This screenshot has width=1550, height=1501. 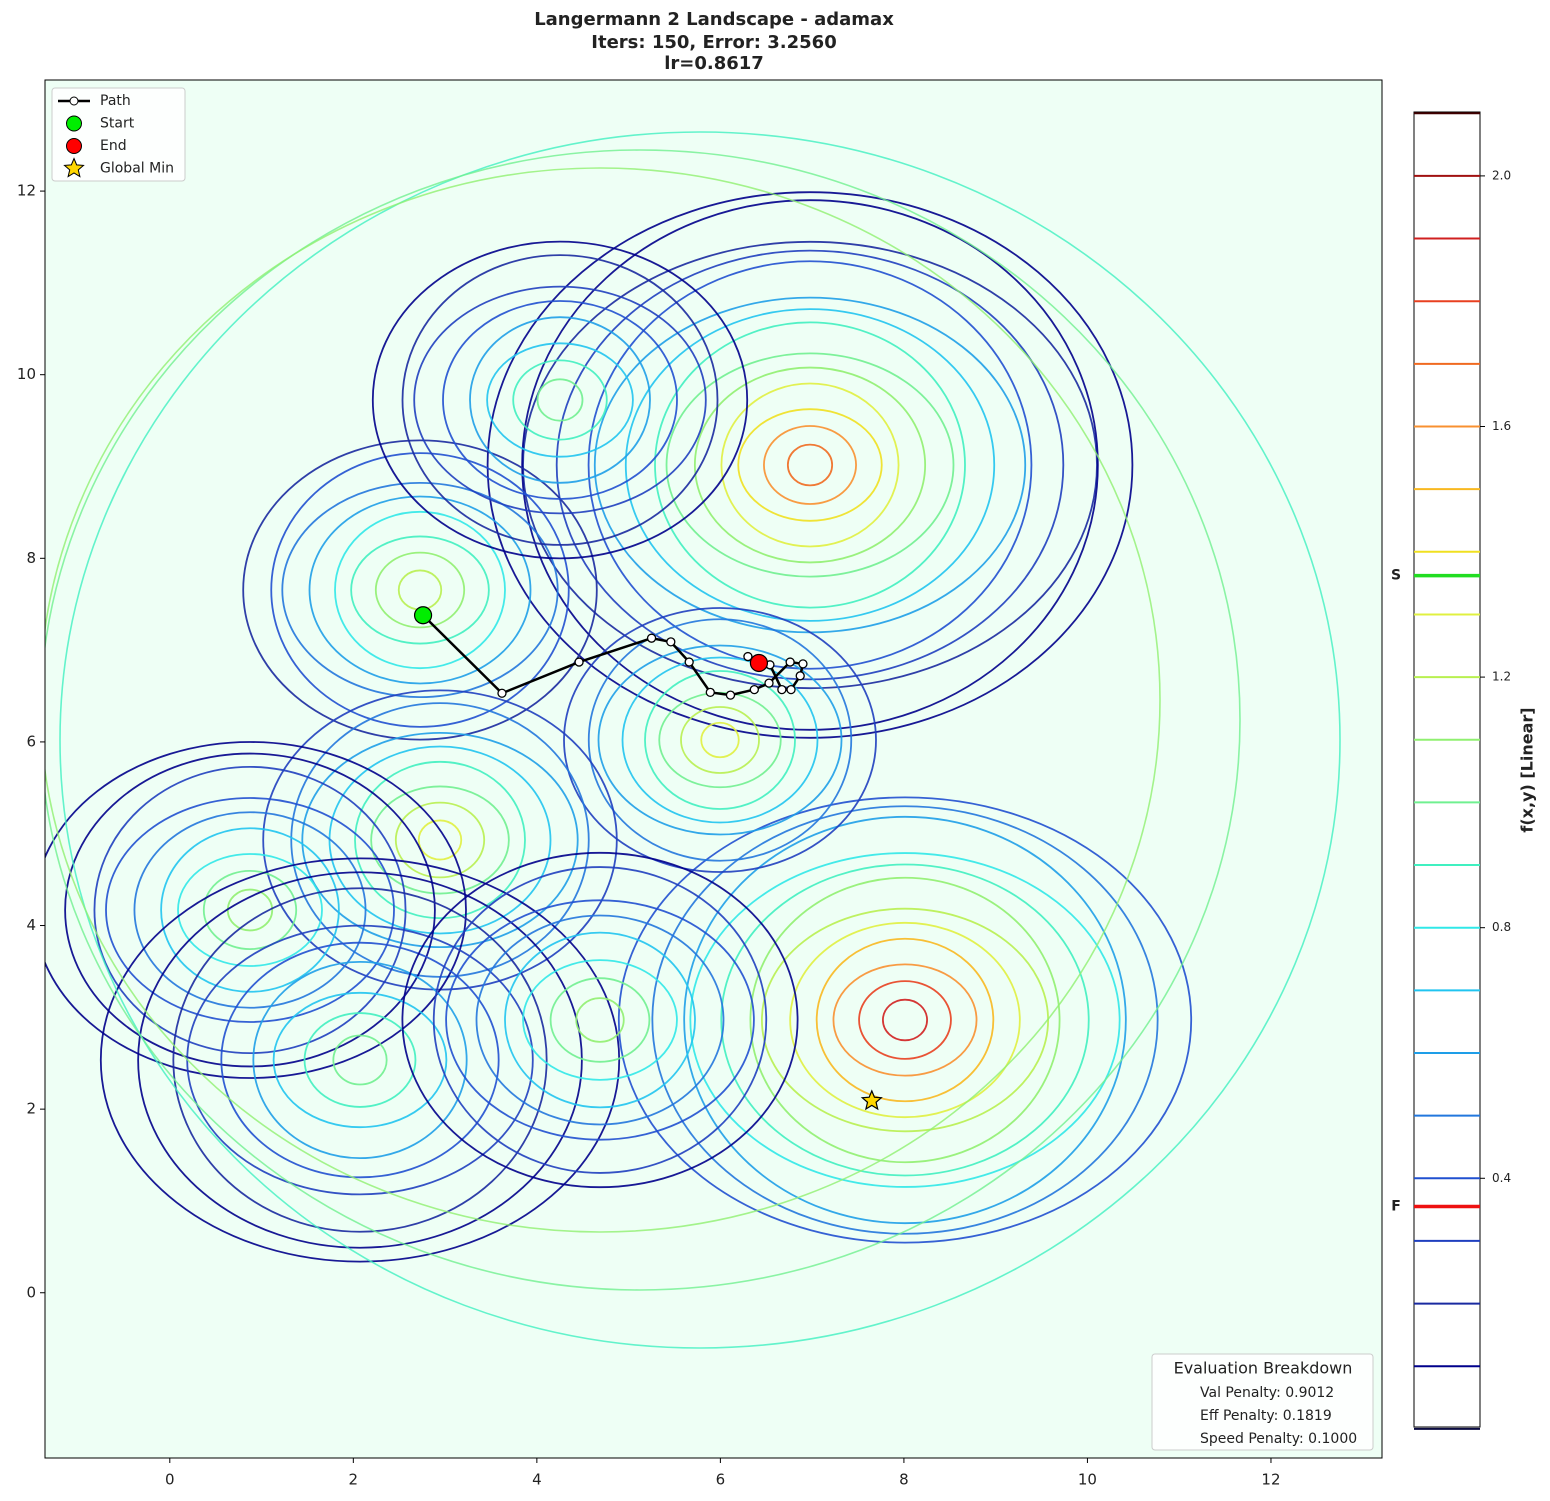 I want to click on start-point, so click(x=423, y=615).